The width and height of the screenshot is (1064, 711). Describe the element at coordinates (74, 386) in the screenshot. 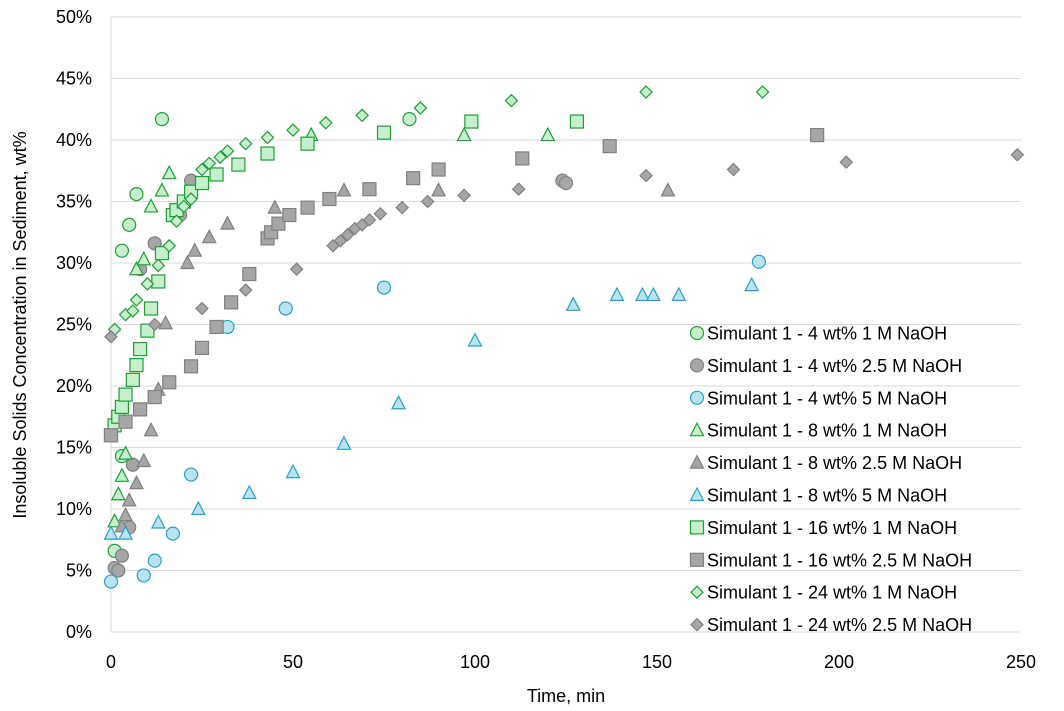

I see `y-tick-label: 20%` at that location.